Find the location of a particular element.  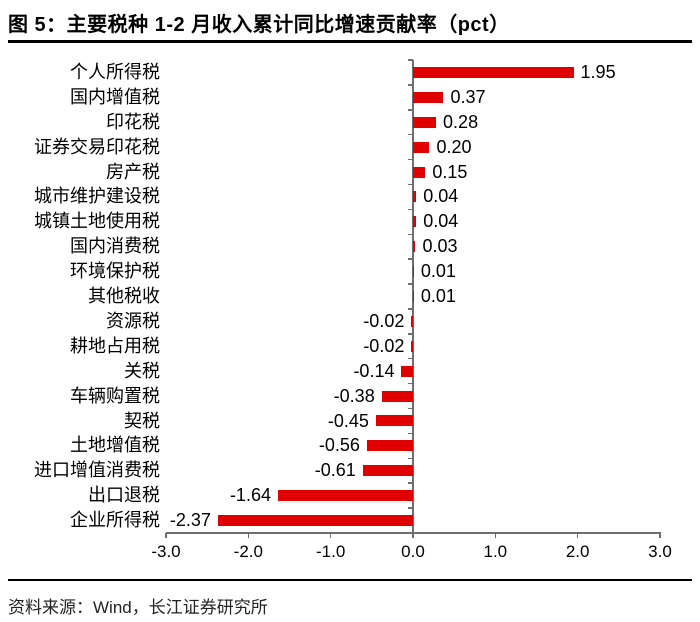

value-label: 0.37 is located at coordinates (468, 96).